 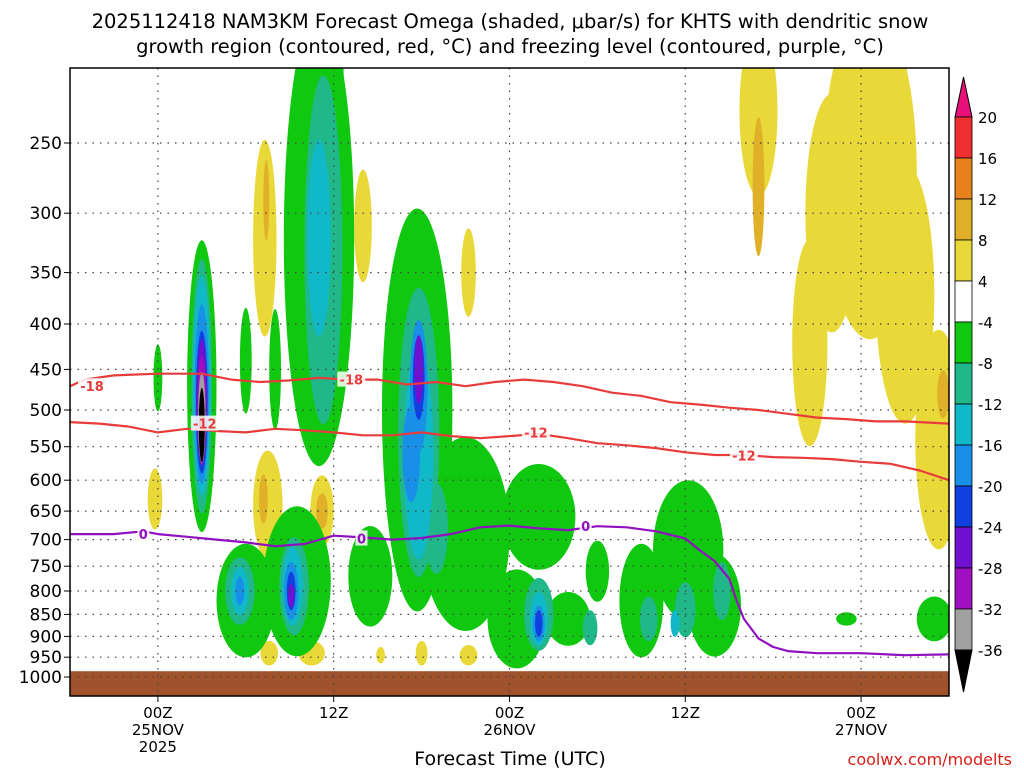 What do you see at coordinates (509, 398) in the screenshot?
I see `contour--18` at bounding box center [509, 398].